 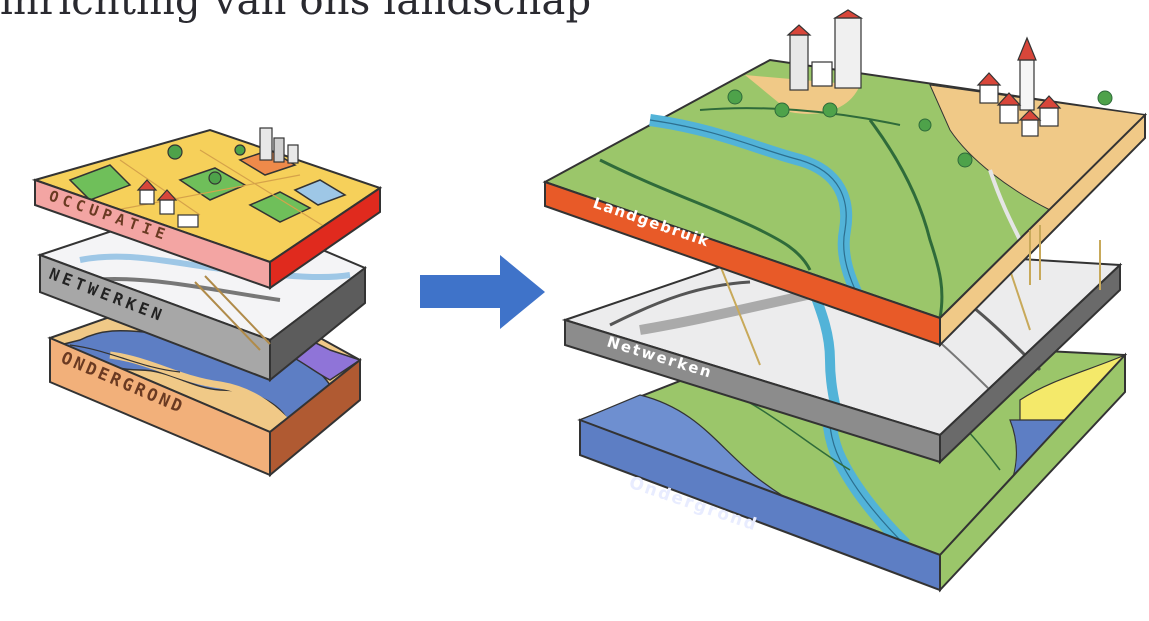 I want to click on right-trees, so click(x=920, y=128).